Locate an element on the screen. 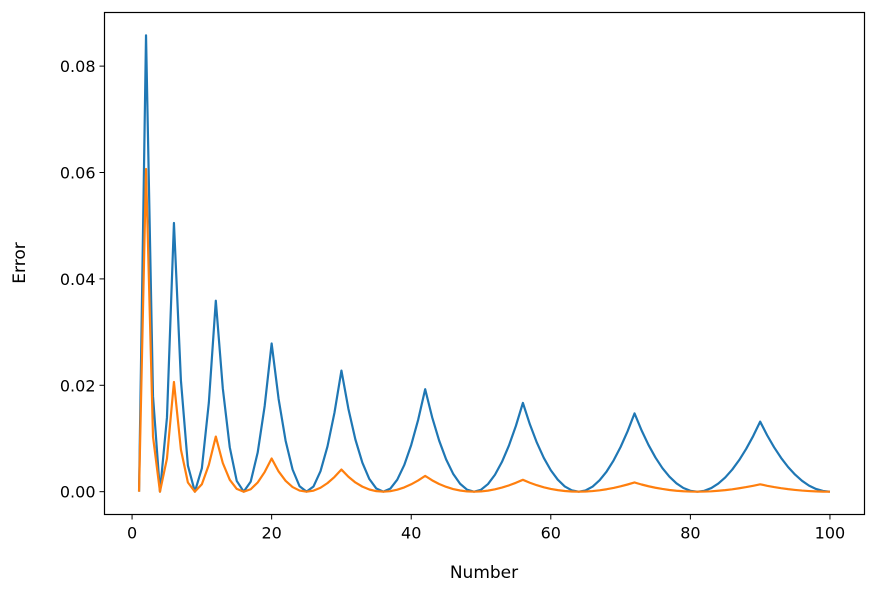 Image resolution: width=876 pixels, height=592 pixels. x-tick-label: 100 is located at coordinates (830, 533).